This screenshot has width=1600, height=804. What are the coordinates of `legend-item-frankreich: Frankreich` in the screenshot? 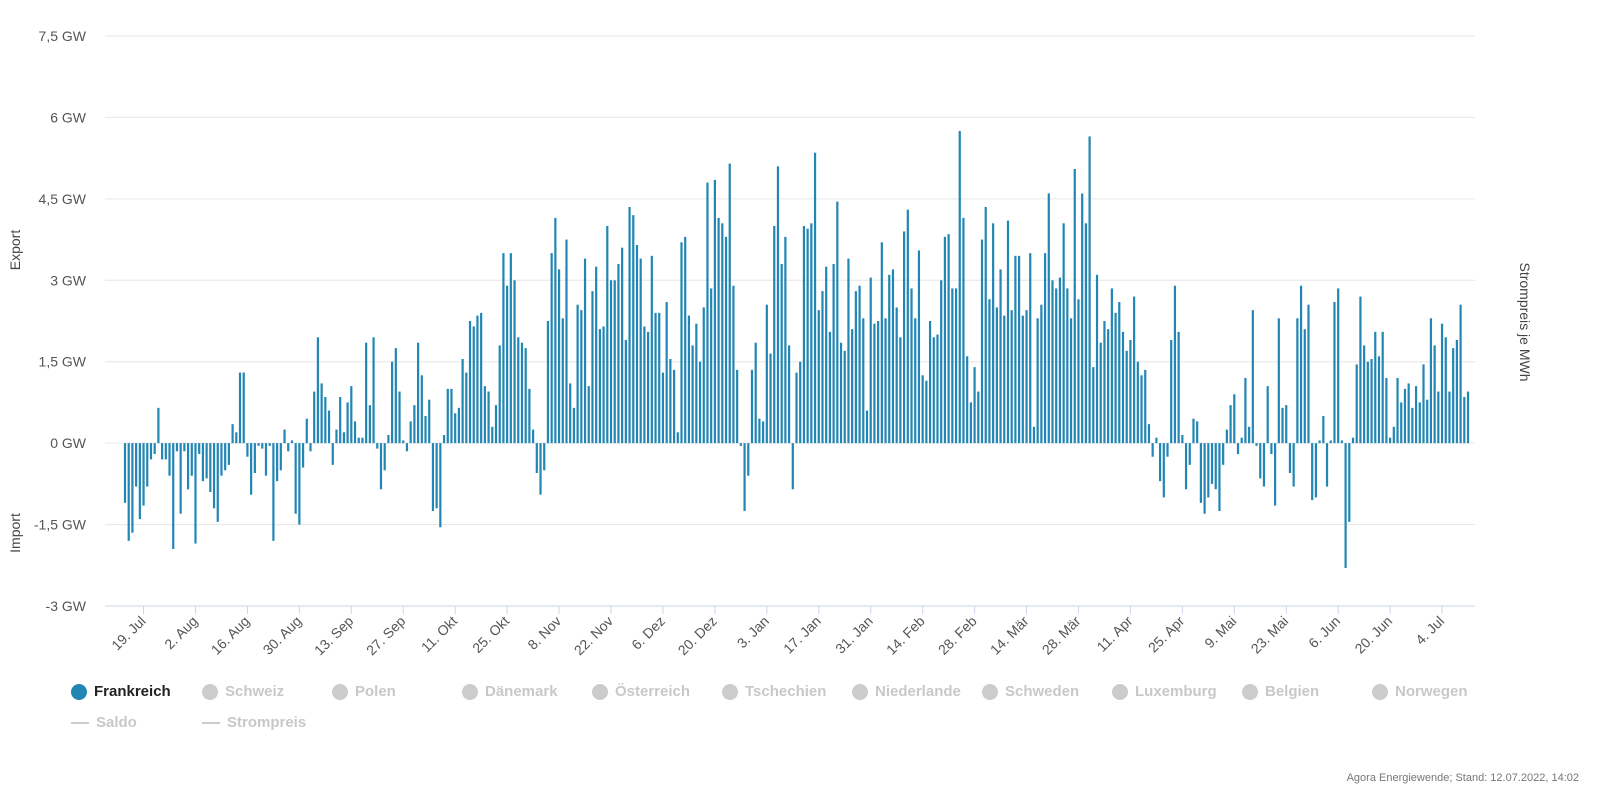 It's located at (121, 691).